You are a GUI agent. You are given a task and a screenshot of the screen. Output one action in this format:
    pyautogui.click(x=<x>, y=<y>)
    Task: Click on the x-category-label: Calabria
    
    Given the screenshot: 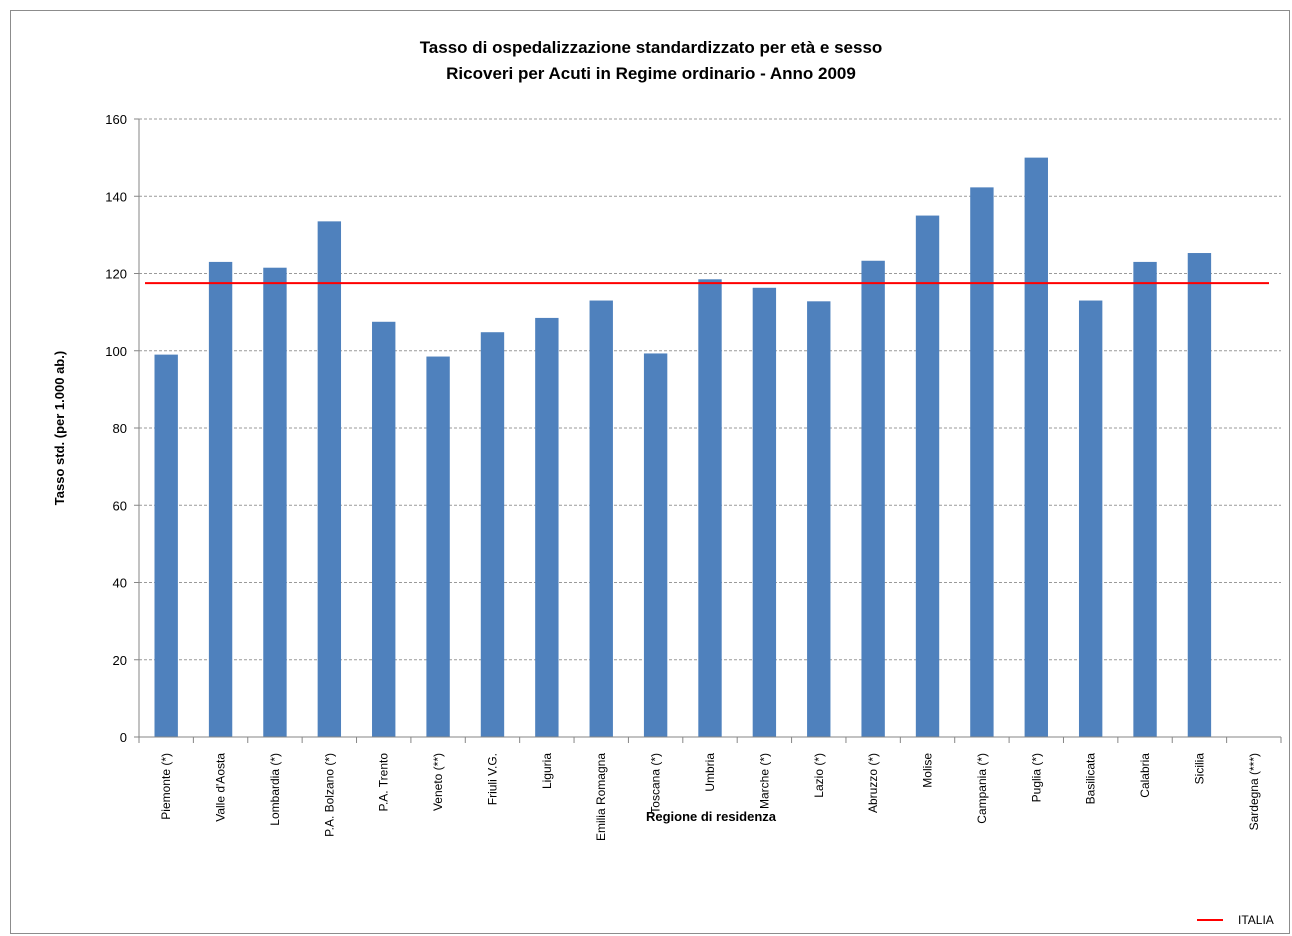 What is the action you would take?
    pyautogui.click(x=1145, y=775)
    